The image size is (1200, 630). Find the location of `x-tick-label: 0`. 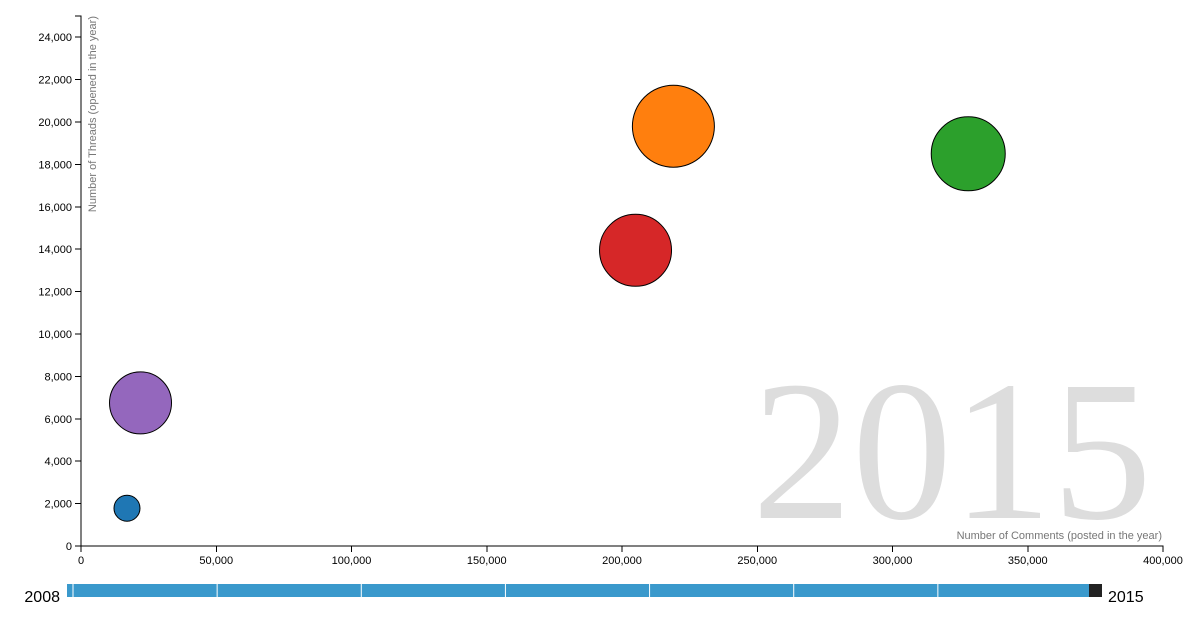

x-tick-label: 0 is located at coordinates (81, 561).